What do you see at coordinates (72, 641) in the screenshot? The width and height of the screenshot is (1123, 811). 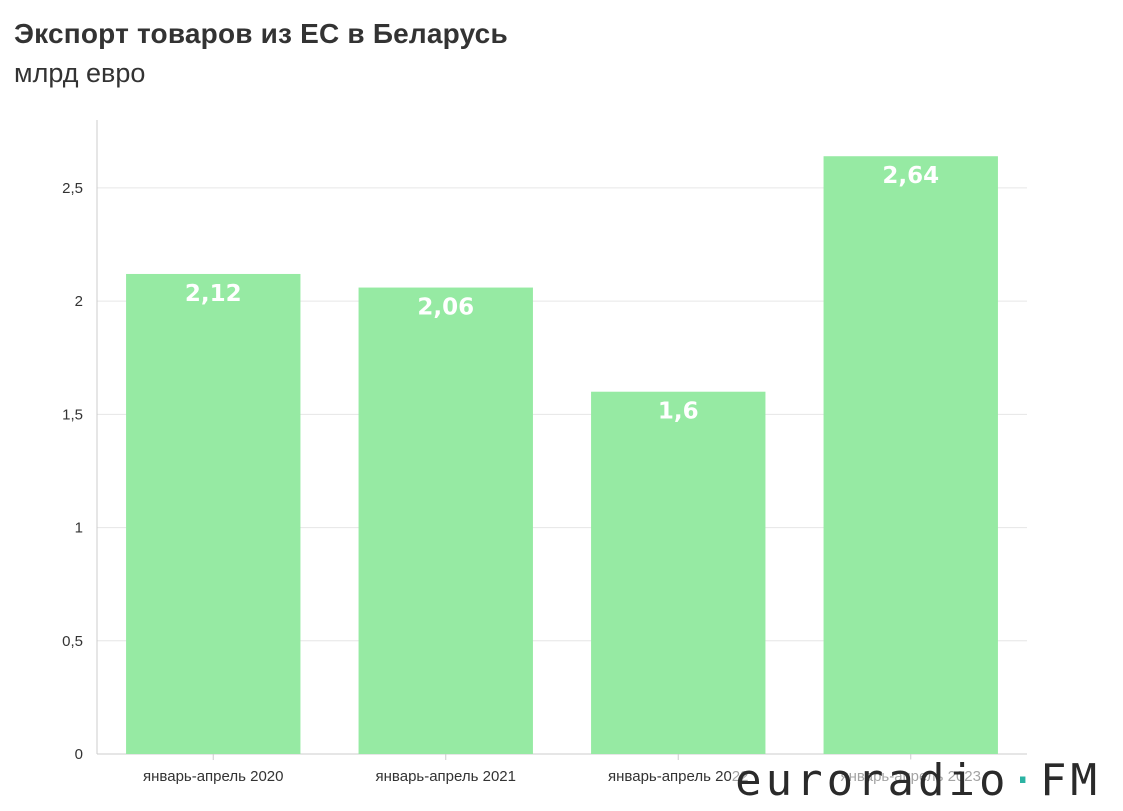 I see `y-tick-label: 0,5` at bounding box center [72, 641].